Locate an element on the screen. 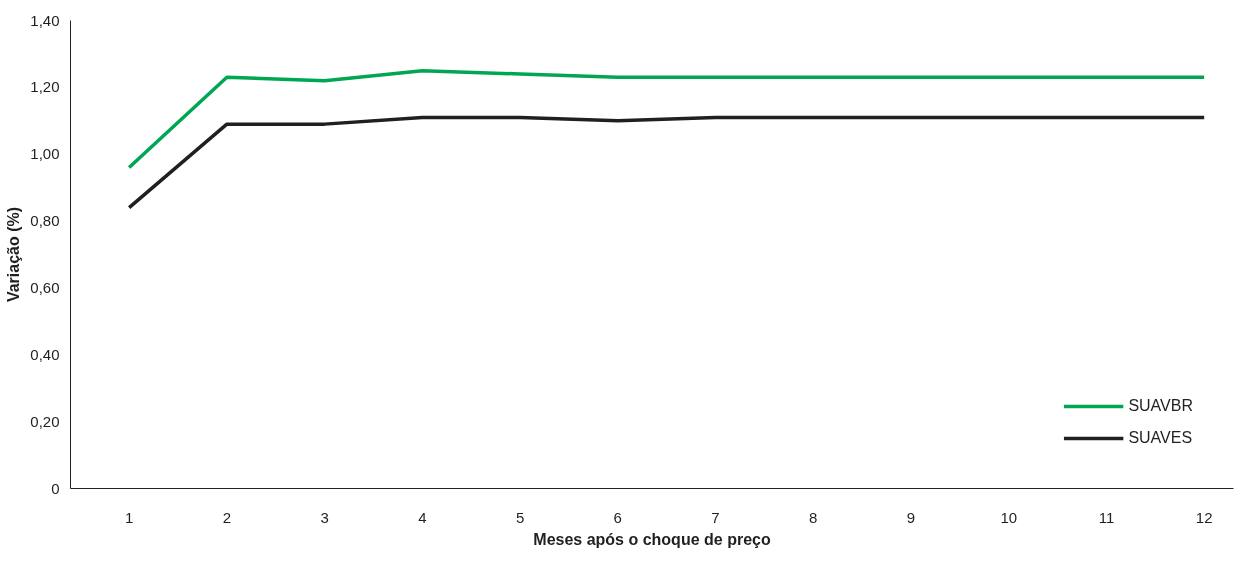  y-tick-label: 0 is located at coordinates (55, 488).